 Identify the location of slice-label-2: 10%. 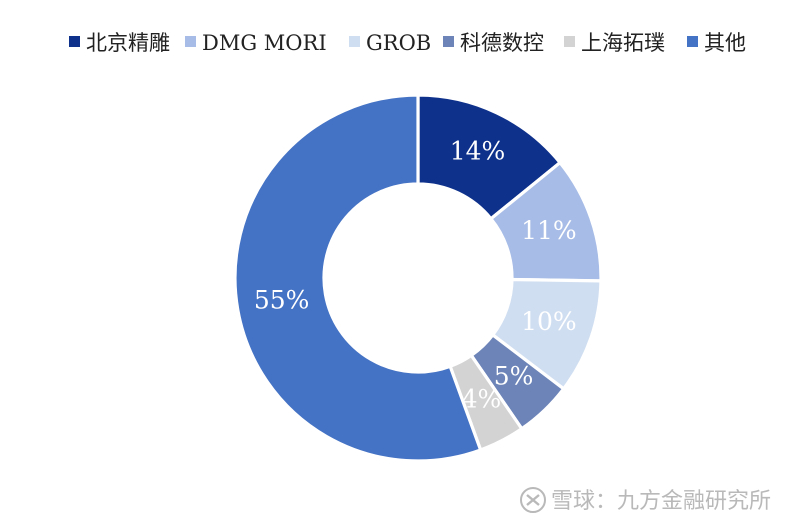
(549, 321).